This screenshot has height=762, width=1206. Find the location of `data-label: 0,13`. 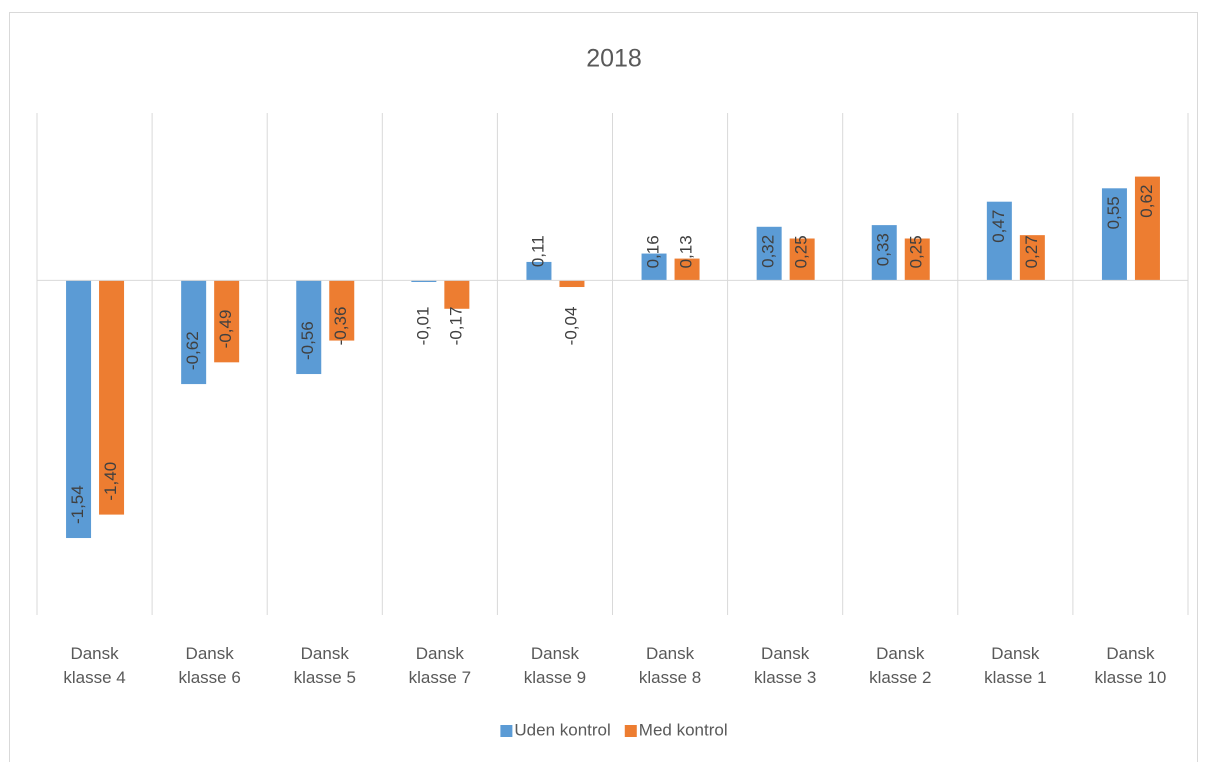

data-label: 0,13 is located at coordinates (686, 251).